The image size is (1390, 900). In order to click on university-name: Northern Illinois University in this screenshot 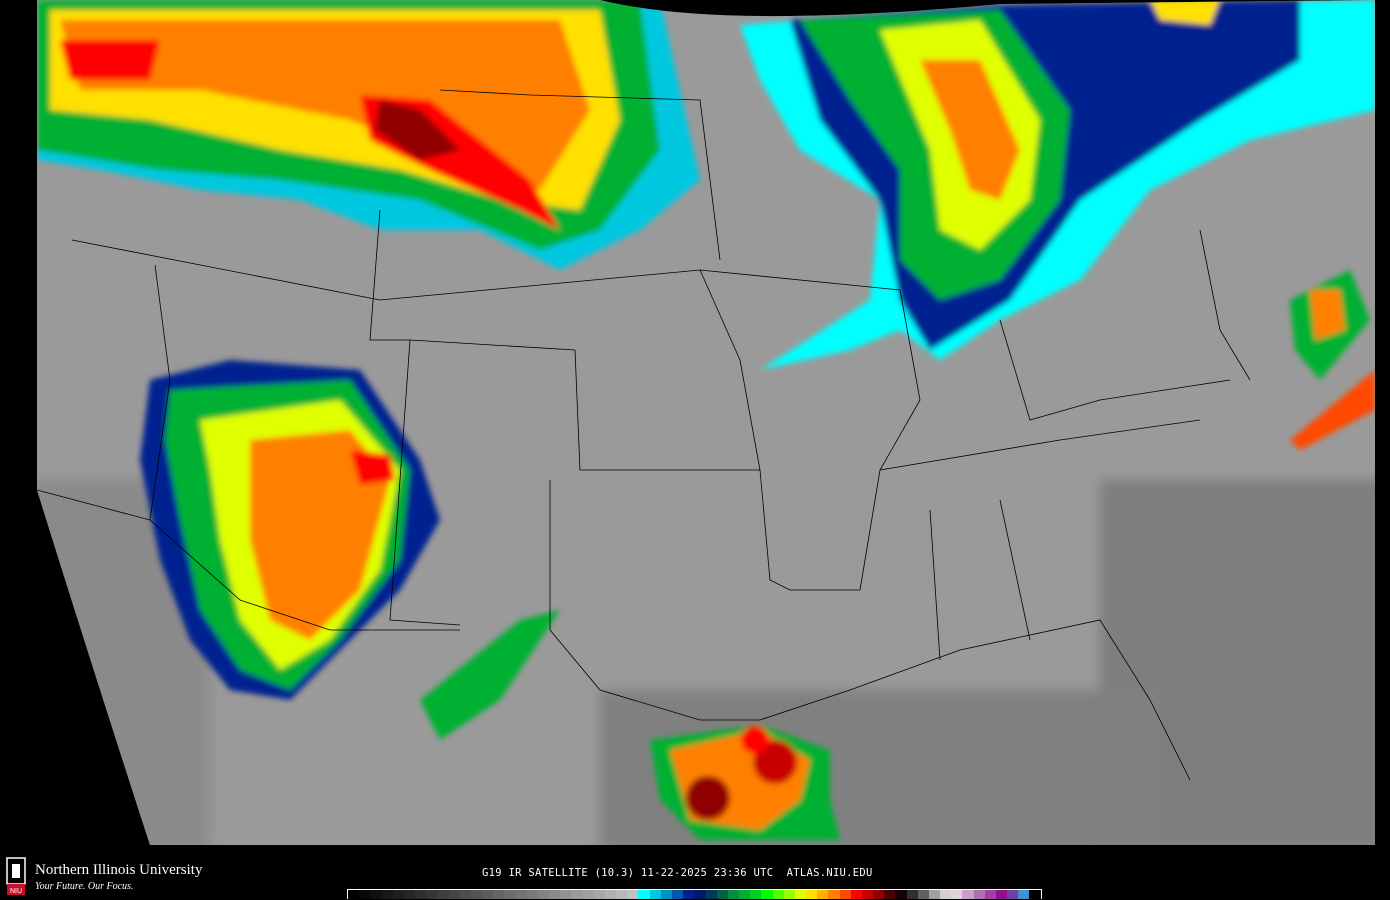, I will do `click(119, 870)`.